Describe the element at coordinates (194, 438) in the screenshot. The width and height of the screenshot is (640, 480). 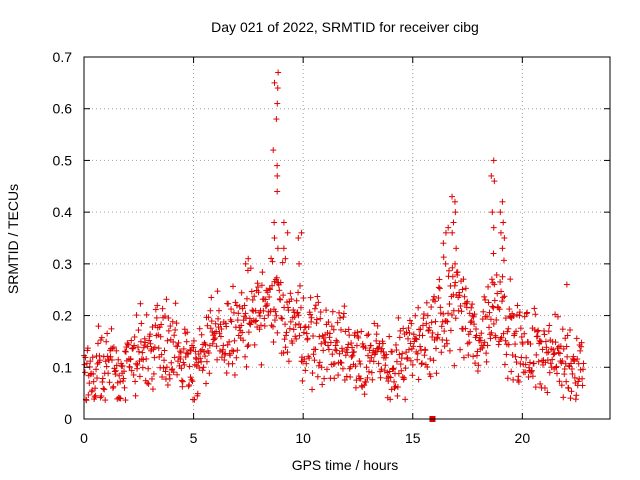
I see `x-tick-label: 5` at that location.